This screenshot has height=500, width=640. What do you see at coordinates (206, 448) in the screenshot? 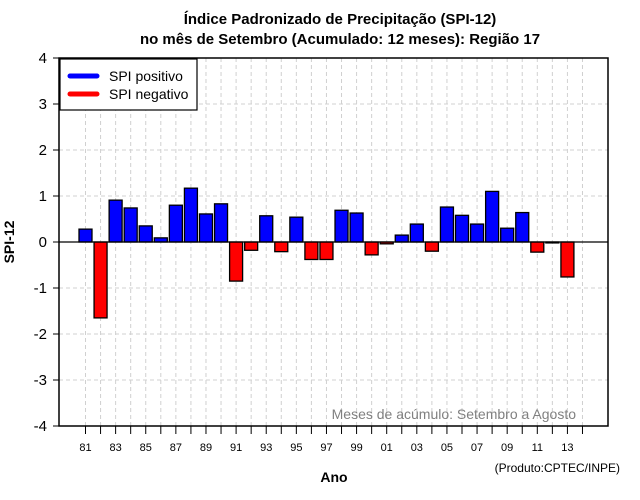
I see `x-tick-label: 89` at bounding box center [206, 448].